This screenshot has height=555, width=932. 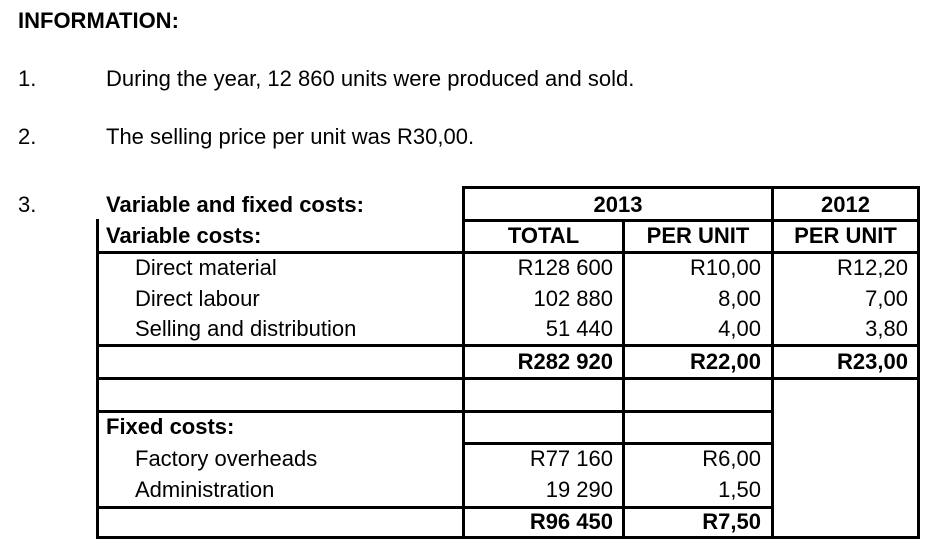 What do you see at coordinates (772, 362) in the screenshot?
I see `table-col-2012-left` at bounding box center [772, 362].